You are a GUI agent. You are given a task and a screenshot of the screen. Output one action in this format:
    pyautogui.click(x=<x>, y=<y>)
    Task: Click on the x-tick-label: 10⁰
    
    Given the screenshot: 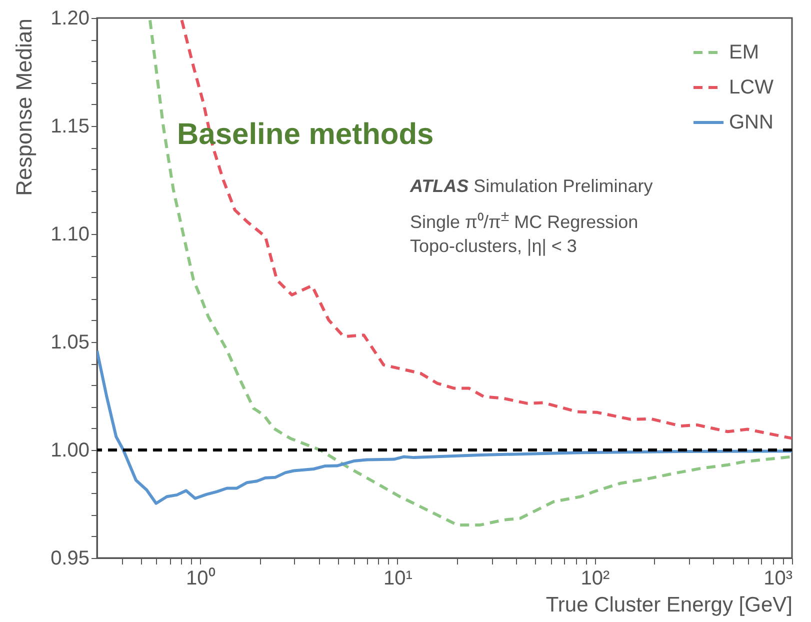 What is the action you would take?
    pyautogui.click(x=201, y=578)
    